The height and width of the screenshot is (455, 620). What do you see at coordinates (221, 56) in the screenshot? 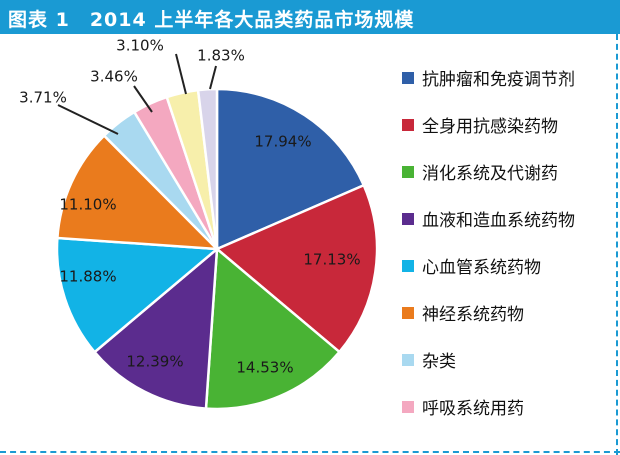
I see `slice-data-label: 1.83%` at bounding box center [221, 56].